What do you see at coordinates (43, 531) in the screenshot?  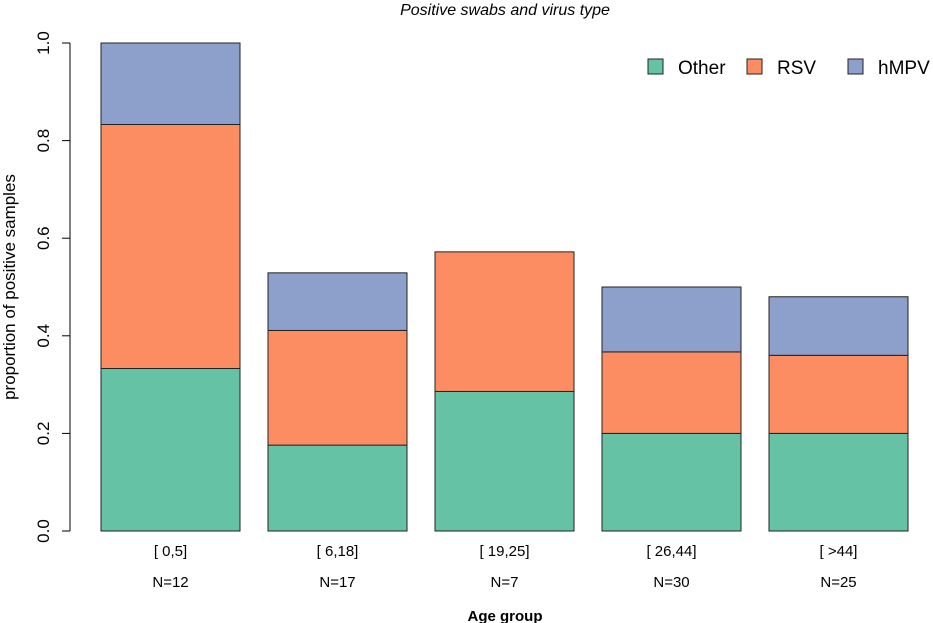 I see `y-tick-label: 0.0` at bounding box center [43, 531].